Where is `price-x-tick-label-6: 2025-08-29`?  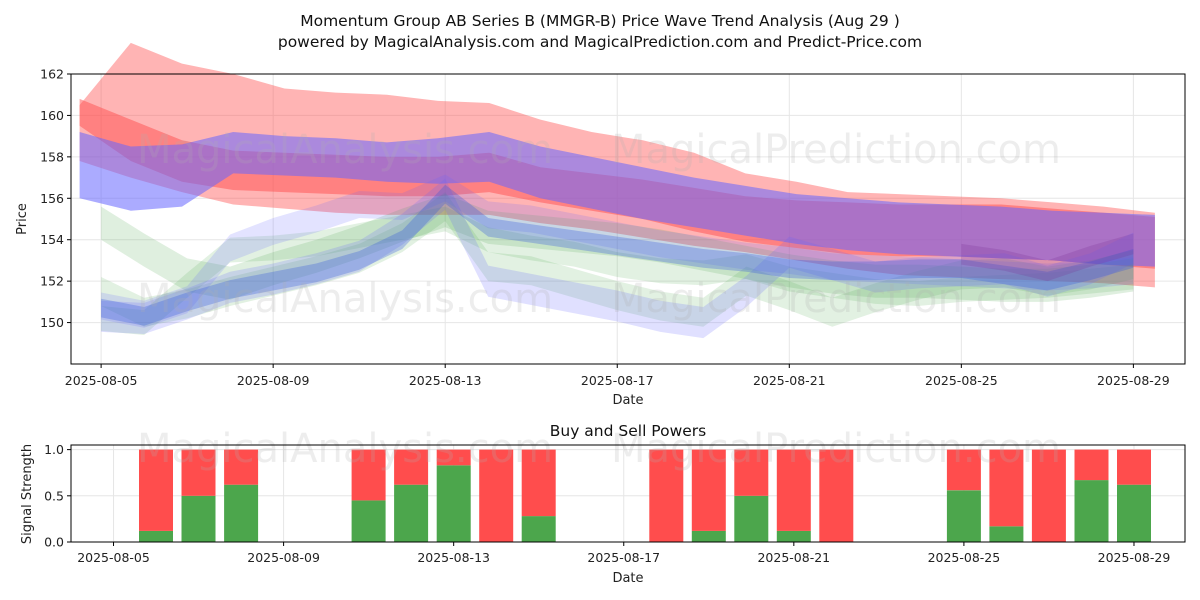
price-x-tick-label-6: 2025-08-29 is located at coordinates (1133, 380).